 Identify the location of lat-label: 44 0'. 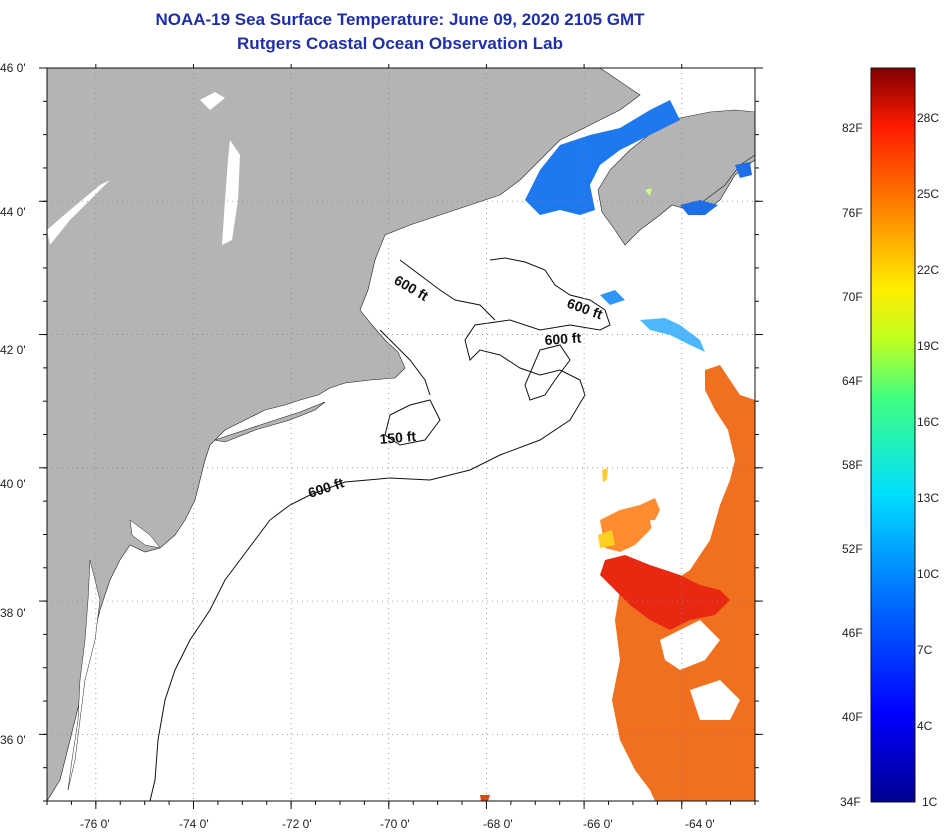
(13, 212).